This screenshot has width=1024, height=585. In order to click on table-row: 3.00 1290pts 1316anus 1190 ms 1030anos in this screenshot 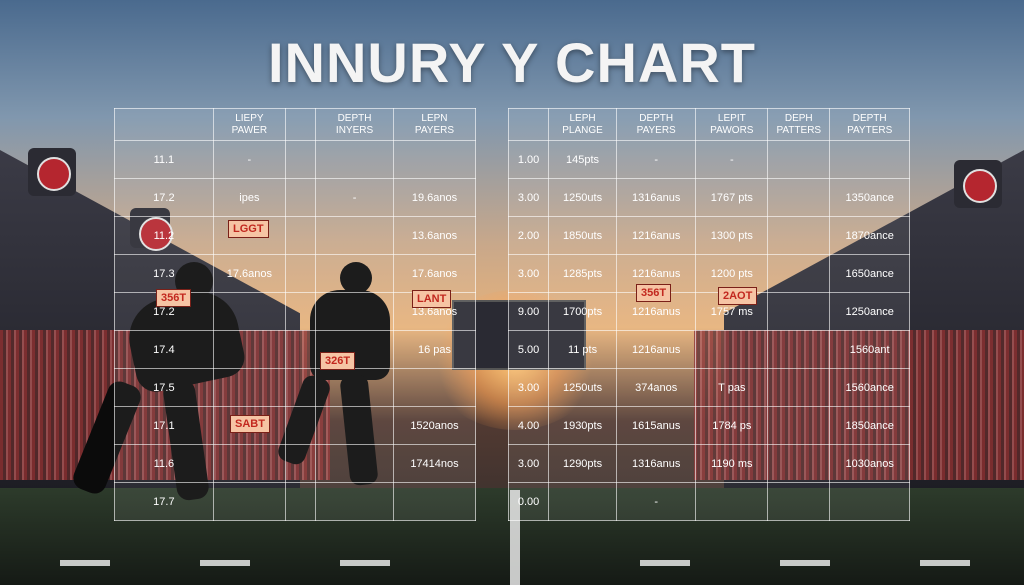, I will do `click(708, 463)`.